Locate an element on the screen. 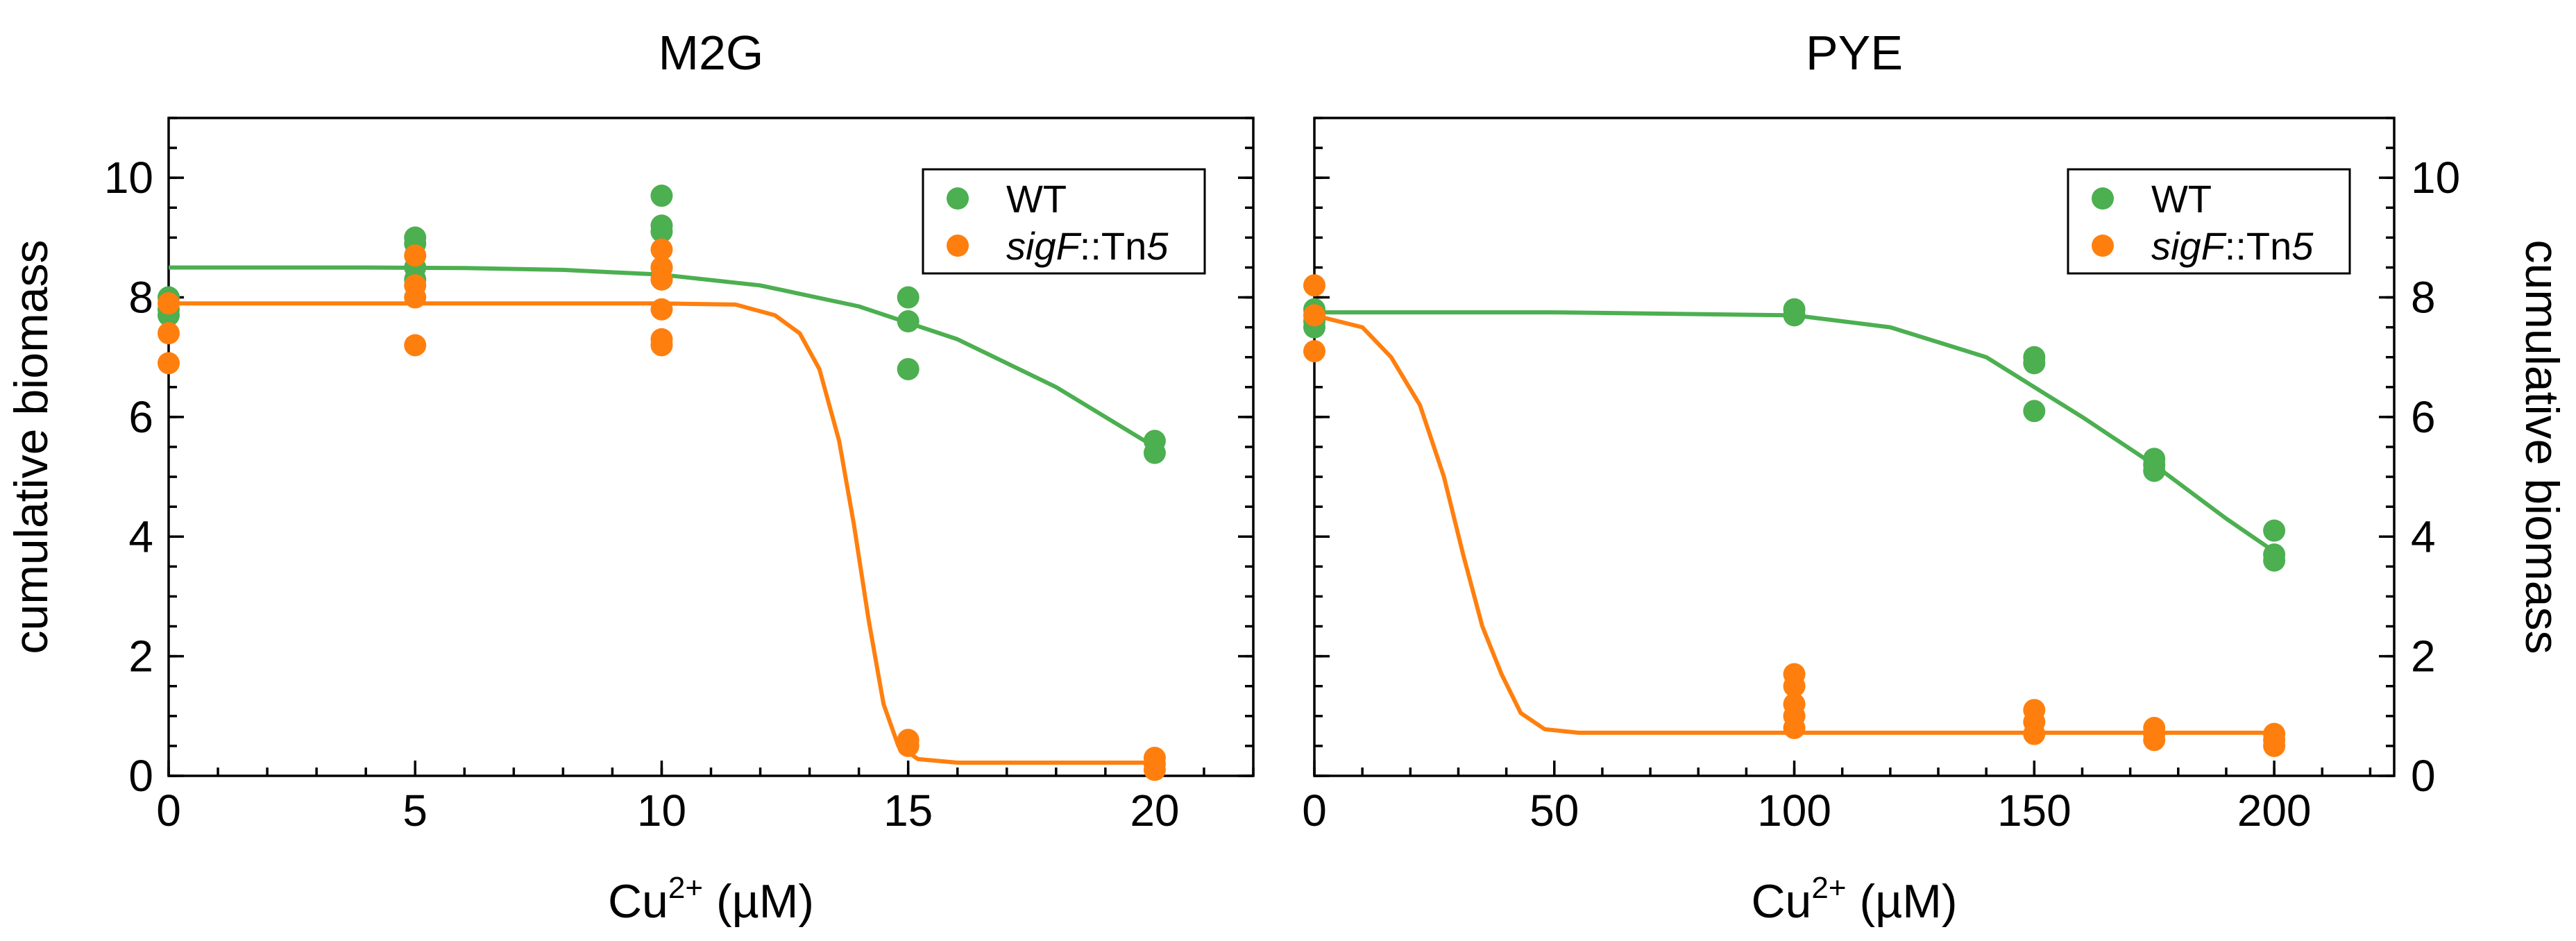  x-tick-label: 100 is located at coordinates (1794, 811).